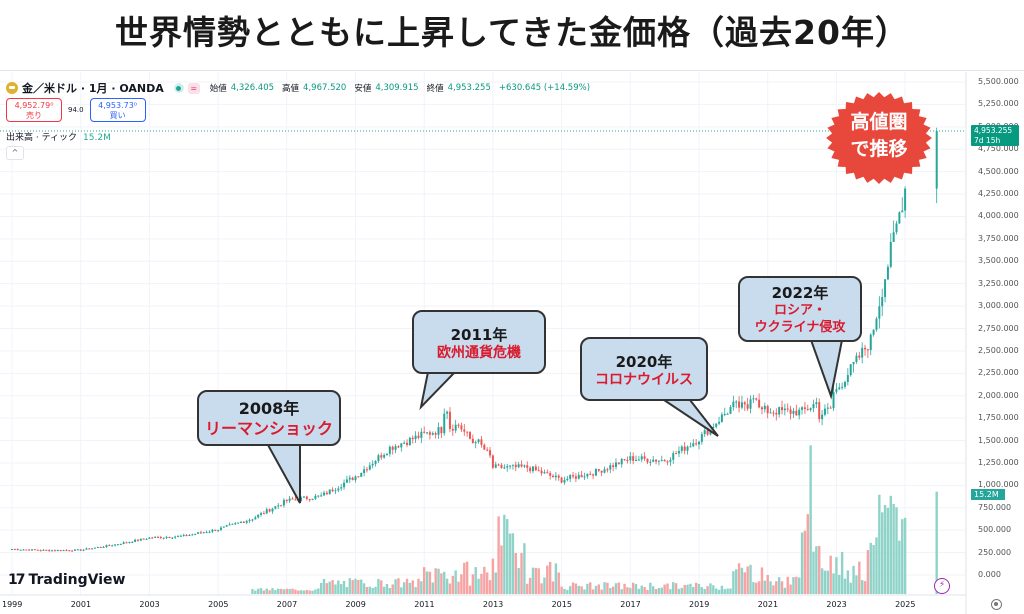  Describe the element at coordinates (998, 373) in the screenshot. I see `price-tick: 2,250.000` at that location.